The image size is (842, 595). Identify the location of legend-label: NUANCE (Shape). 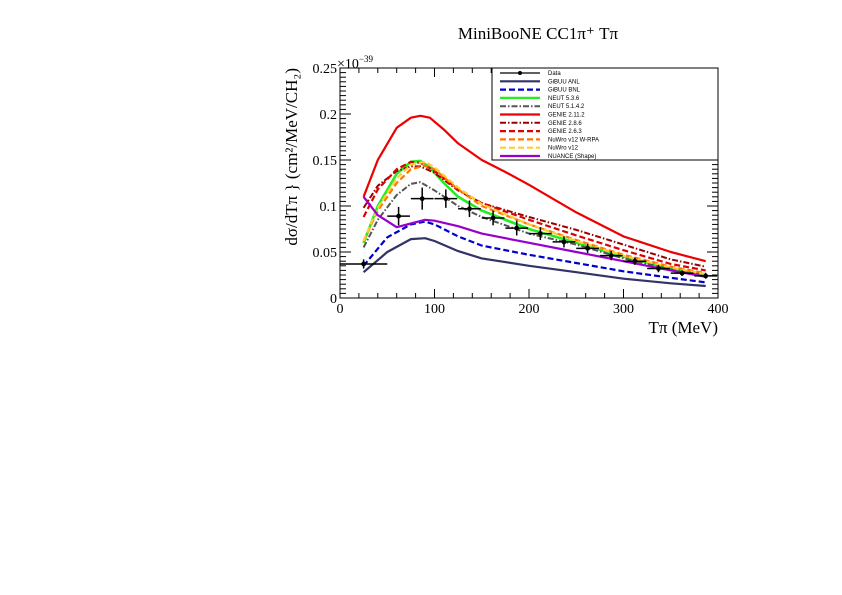
(572, 157).